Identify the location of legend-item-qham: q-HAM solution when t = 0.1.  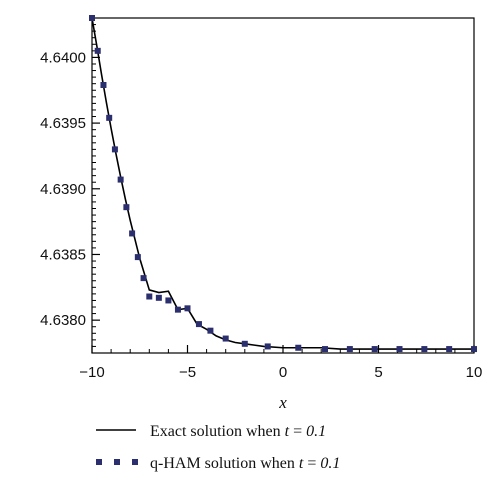
(218, 463).